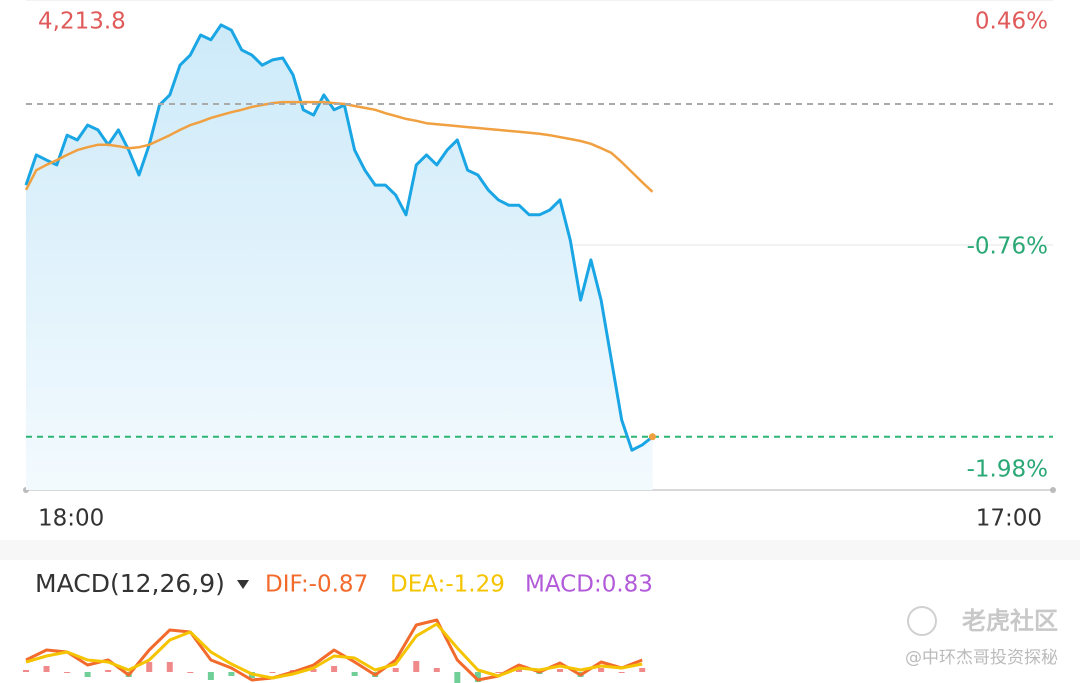 This screenshot has height=683, width=1080. Describe the element at coordinates (316, 585) in the screenshot. I see `legend-entry: DIF:-0.87` at that location.